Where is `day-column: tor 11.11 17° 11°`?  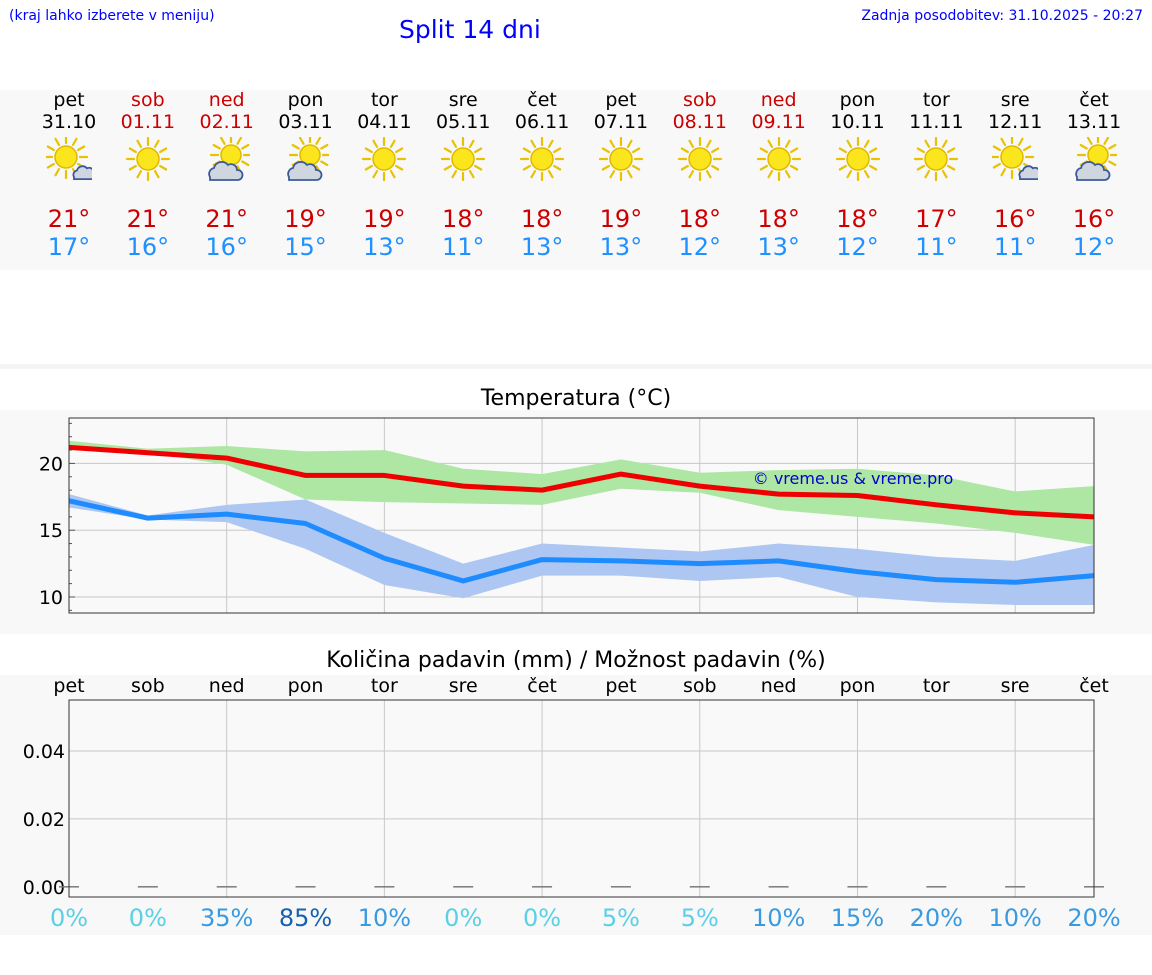 day-column: tor 11.11 17° 11° is located at coordinates (936, 175).